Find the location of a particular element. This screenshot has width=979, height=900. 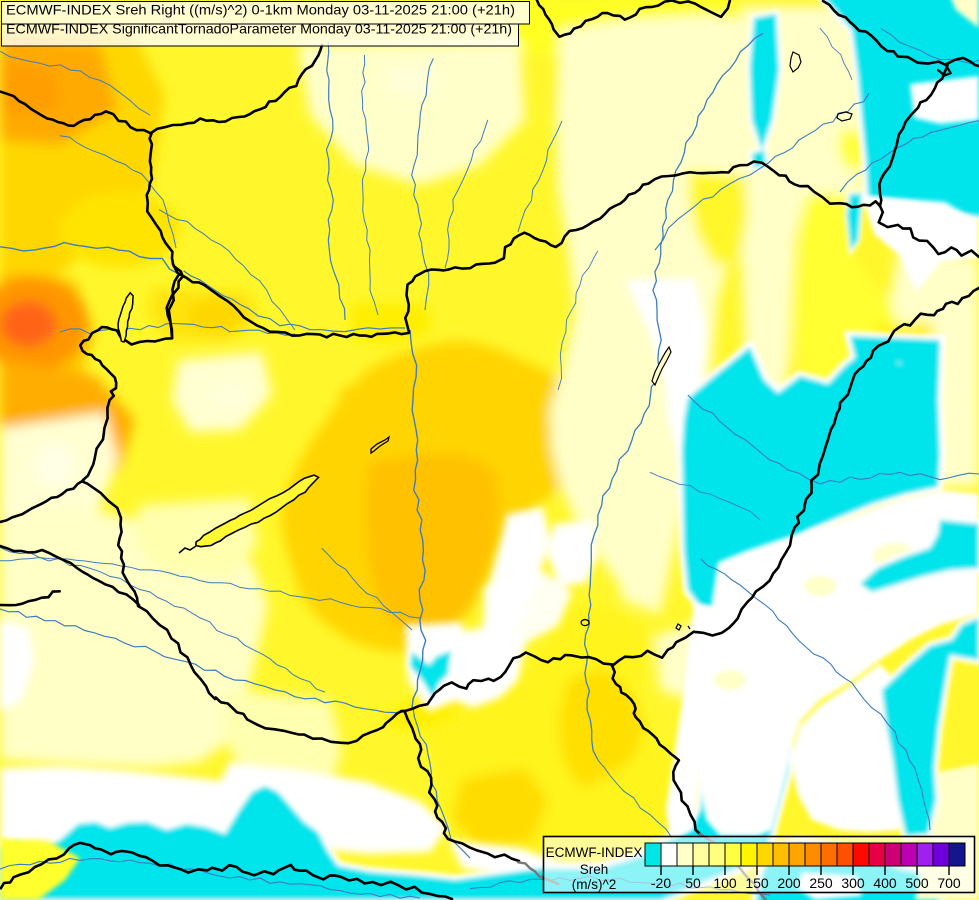

svg-text: 150 is located at coordinates (757, 883).